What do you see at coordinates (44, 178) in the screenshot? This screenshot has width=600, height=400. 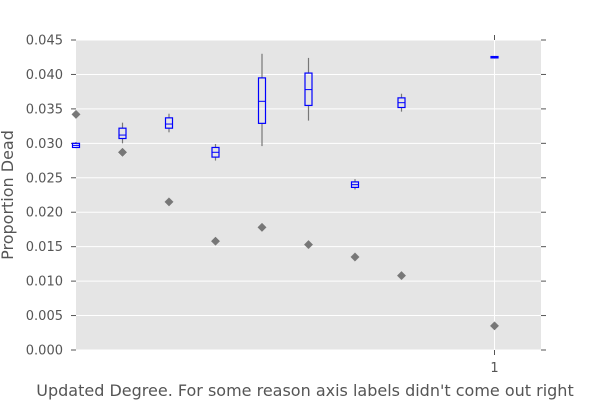 I see `y-tick-label: 0.025` at bounding box center [44, 178].